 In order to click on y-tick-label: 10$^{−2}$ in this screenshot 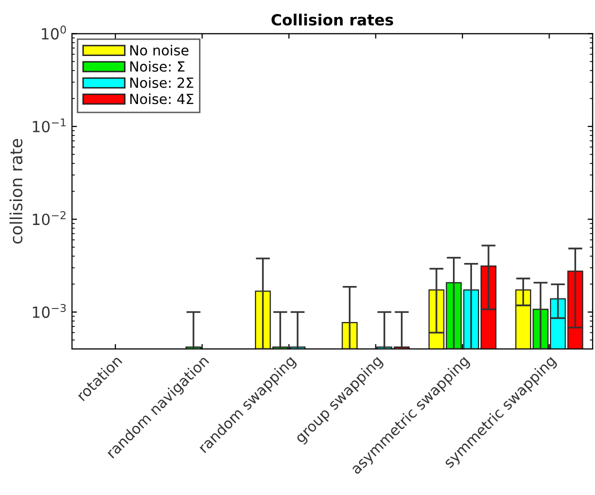, I will do `click(49, 218)`.